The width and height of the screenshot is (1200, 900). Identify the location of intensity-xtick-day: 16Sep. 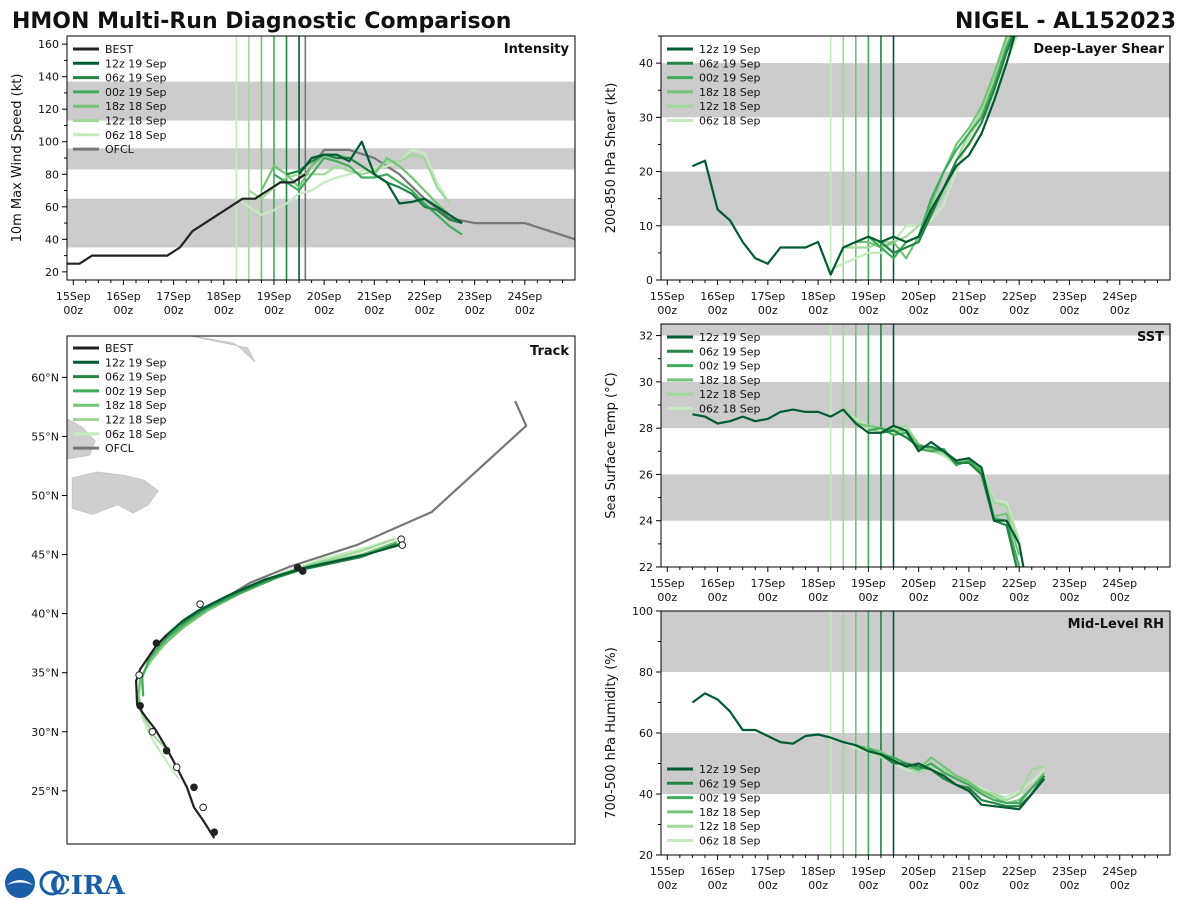
(123, 296).